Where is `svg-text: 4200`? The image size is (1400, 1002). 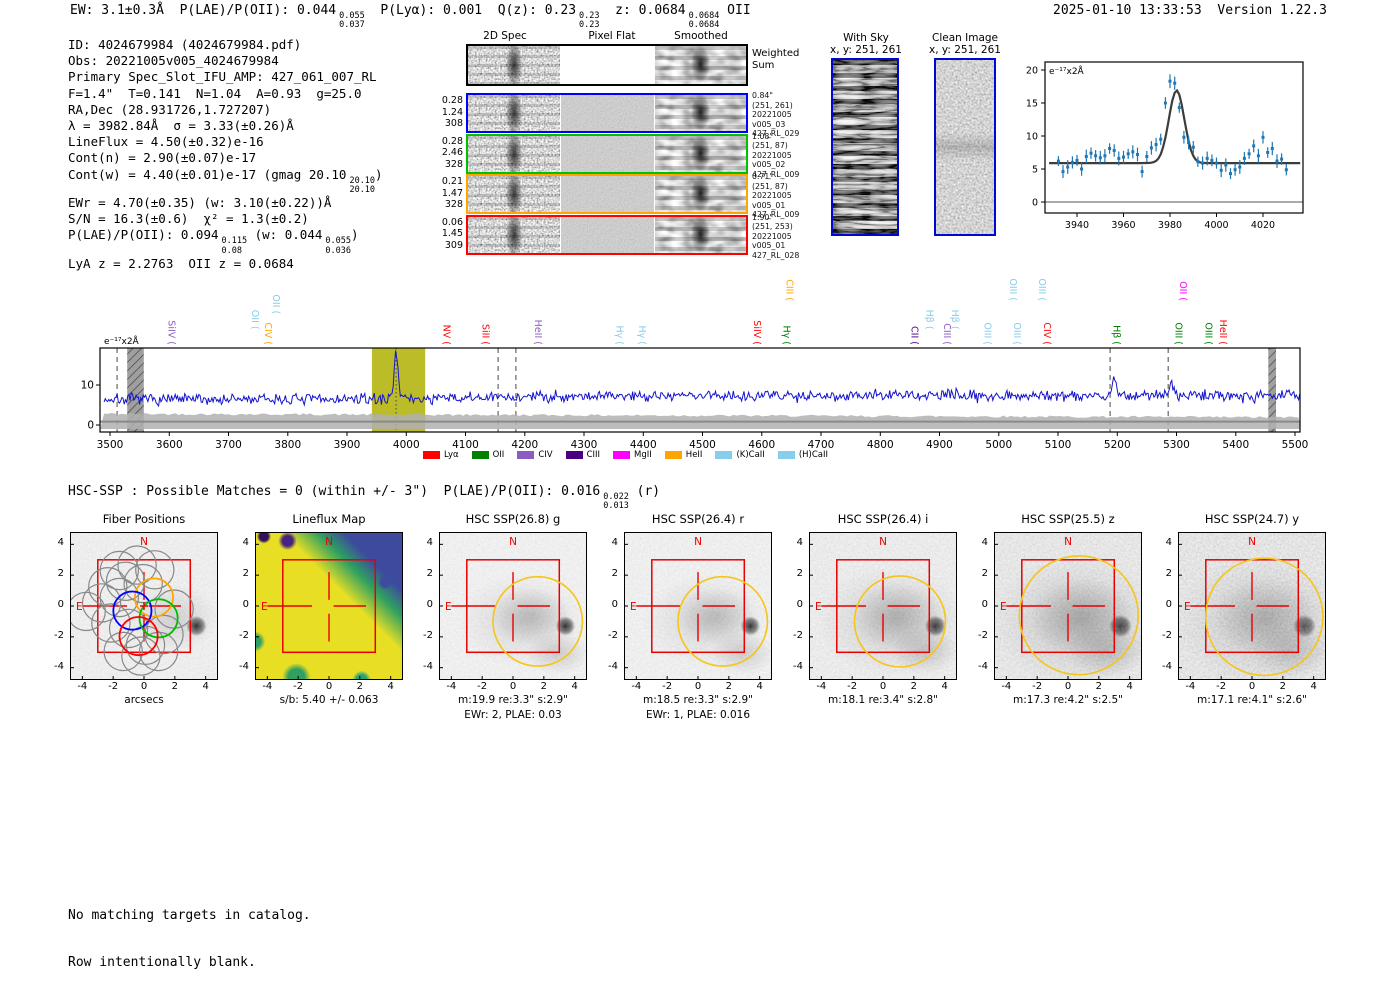
svg-text: 4200 is located at coordinates (524, 445).